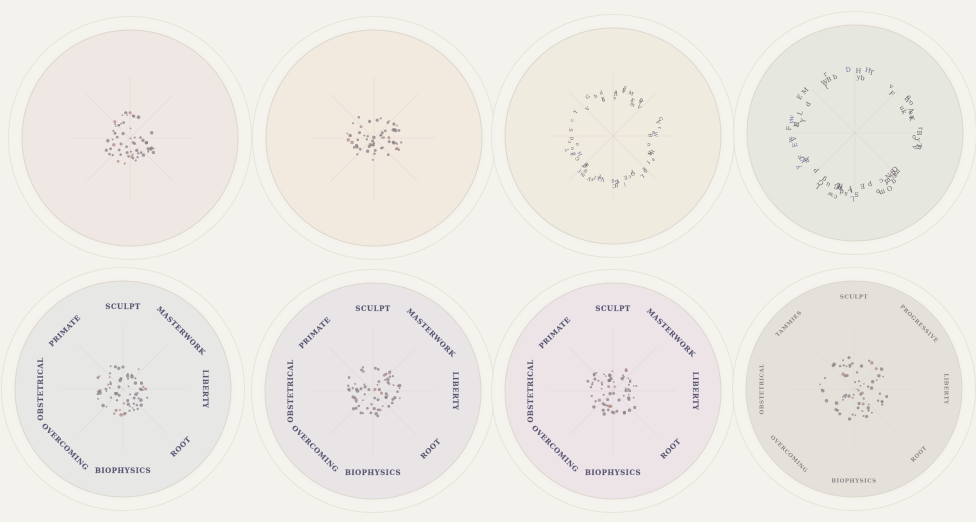  I want to click on glyph-mark: K, so click(803, 160).